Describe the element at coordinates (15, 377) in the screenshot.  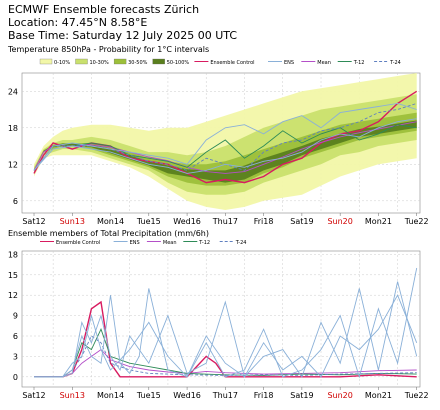
I see `y-tick-label: 0` at that location.